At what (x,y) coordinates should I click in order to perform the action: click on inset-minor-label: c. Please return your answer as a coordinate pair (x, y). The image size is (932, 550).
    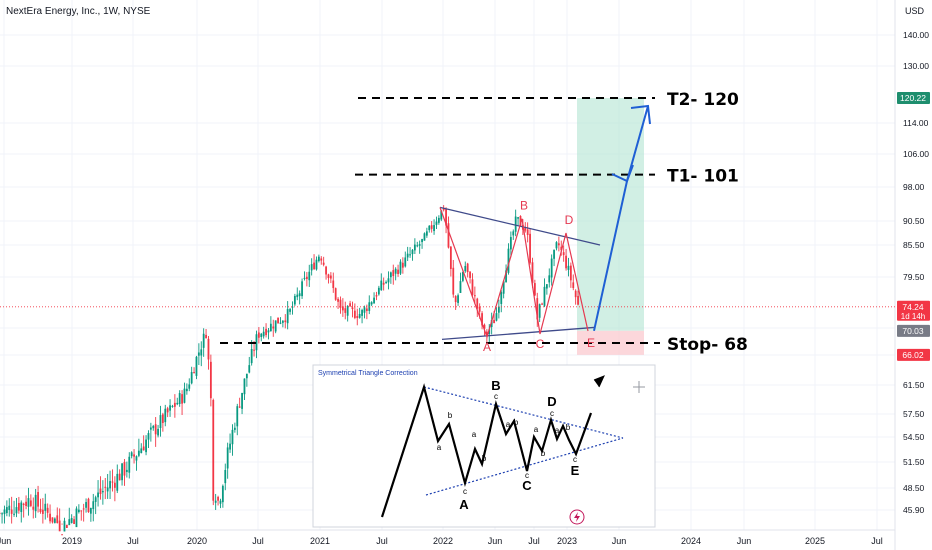
    Looking at the image, I should click on (575, 459).